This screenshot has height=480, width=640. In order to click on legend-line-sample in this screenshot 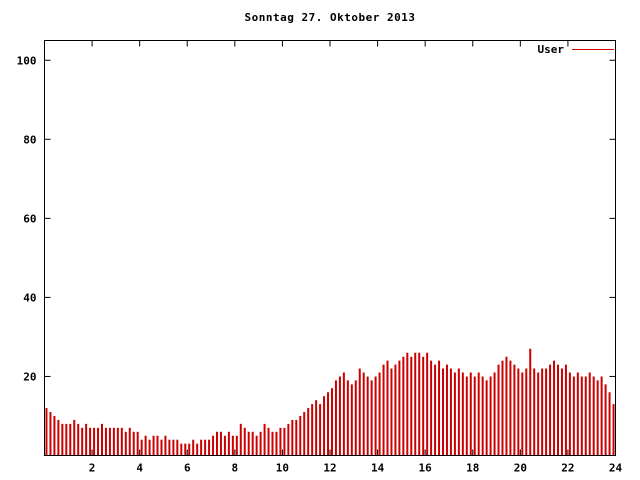, I will do `click(593, 49)`.